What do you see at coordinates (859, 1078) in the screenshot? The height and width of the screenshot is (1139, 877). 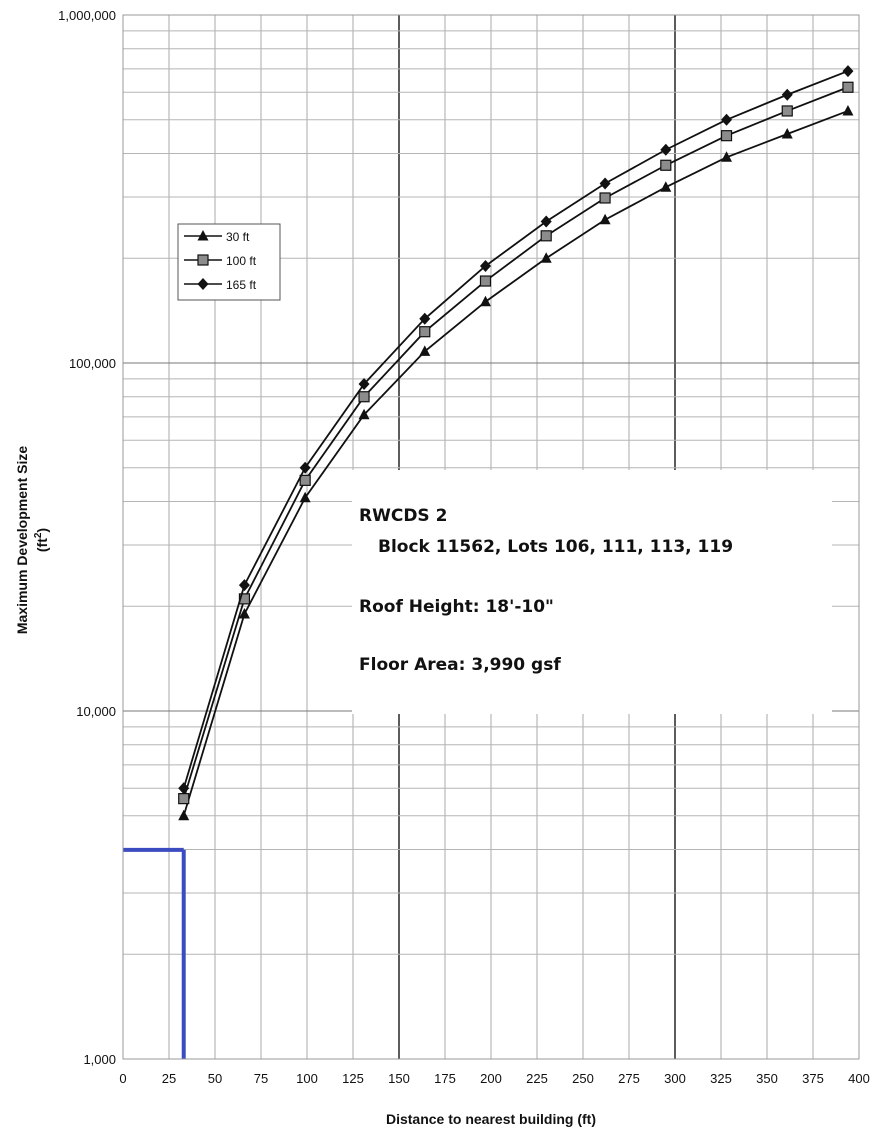 I see `x-tick-label: 400` at bounding box center [859, 1078].